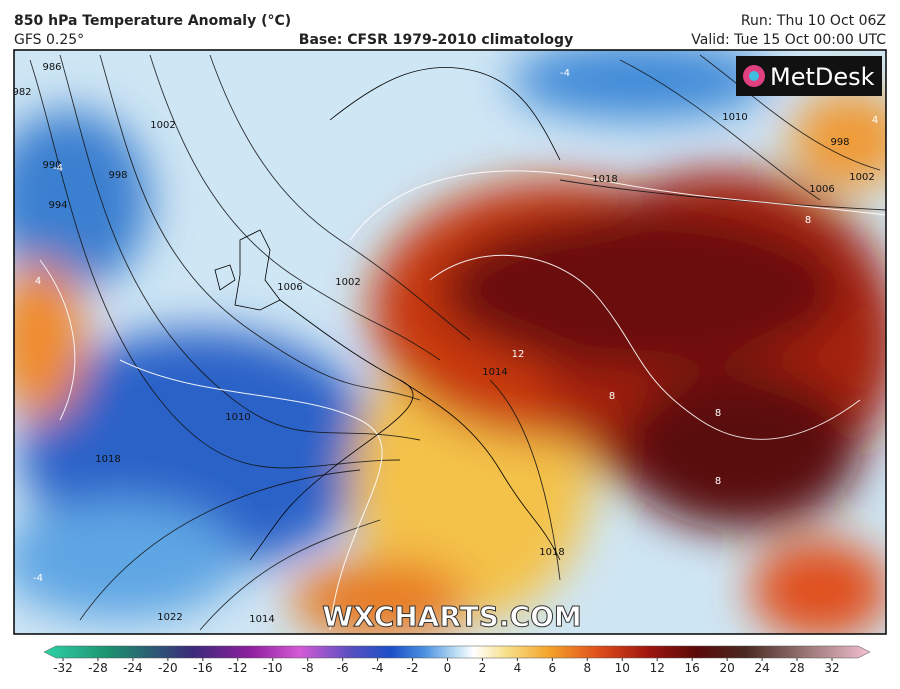 This screenshot has width=900, height=689. What do you see at coordinates (273, 668) in the screenshot?
I see `colorbar-tick-label: -10` at bounding box center [273, 668].